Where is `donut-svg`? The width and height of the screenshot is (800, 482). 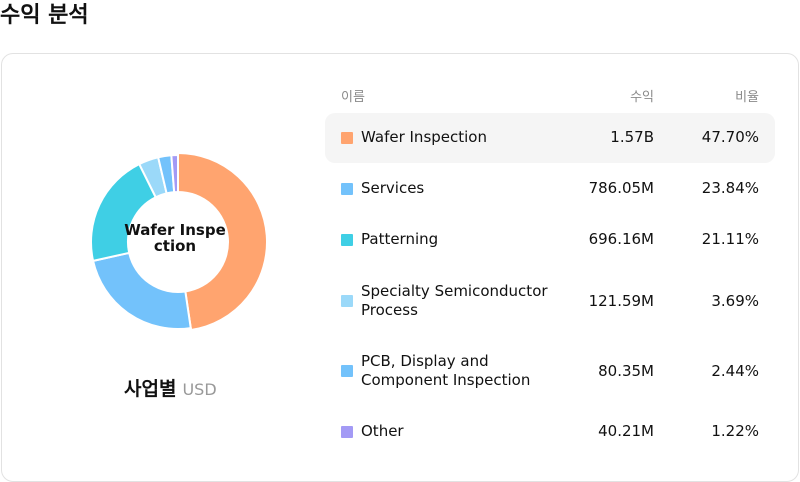 donut-svg is located at coordinates (179, 241).